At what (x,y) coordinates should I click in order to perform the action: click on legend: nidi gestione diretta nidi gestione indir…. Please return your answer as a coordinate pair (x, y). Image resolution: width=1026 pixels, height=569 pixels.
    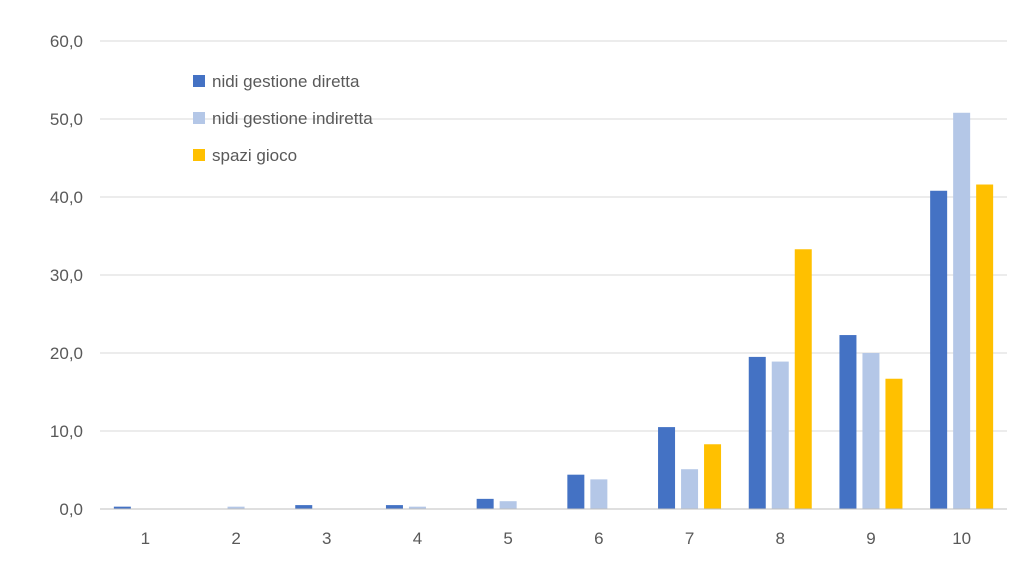
    Looking at the image, I should click on (283, 118).